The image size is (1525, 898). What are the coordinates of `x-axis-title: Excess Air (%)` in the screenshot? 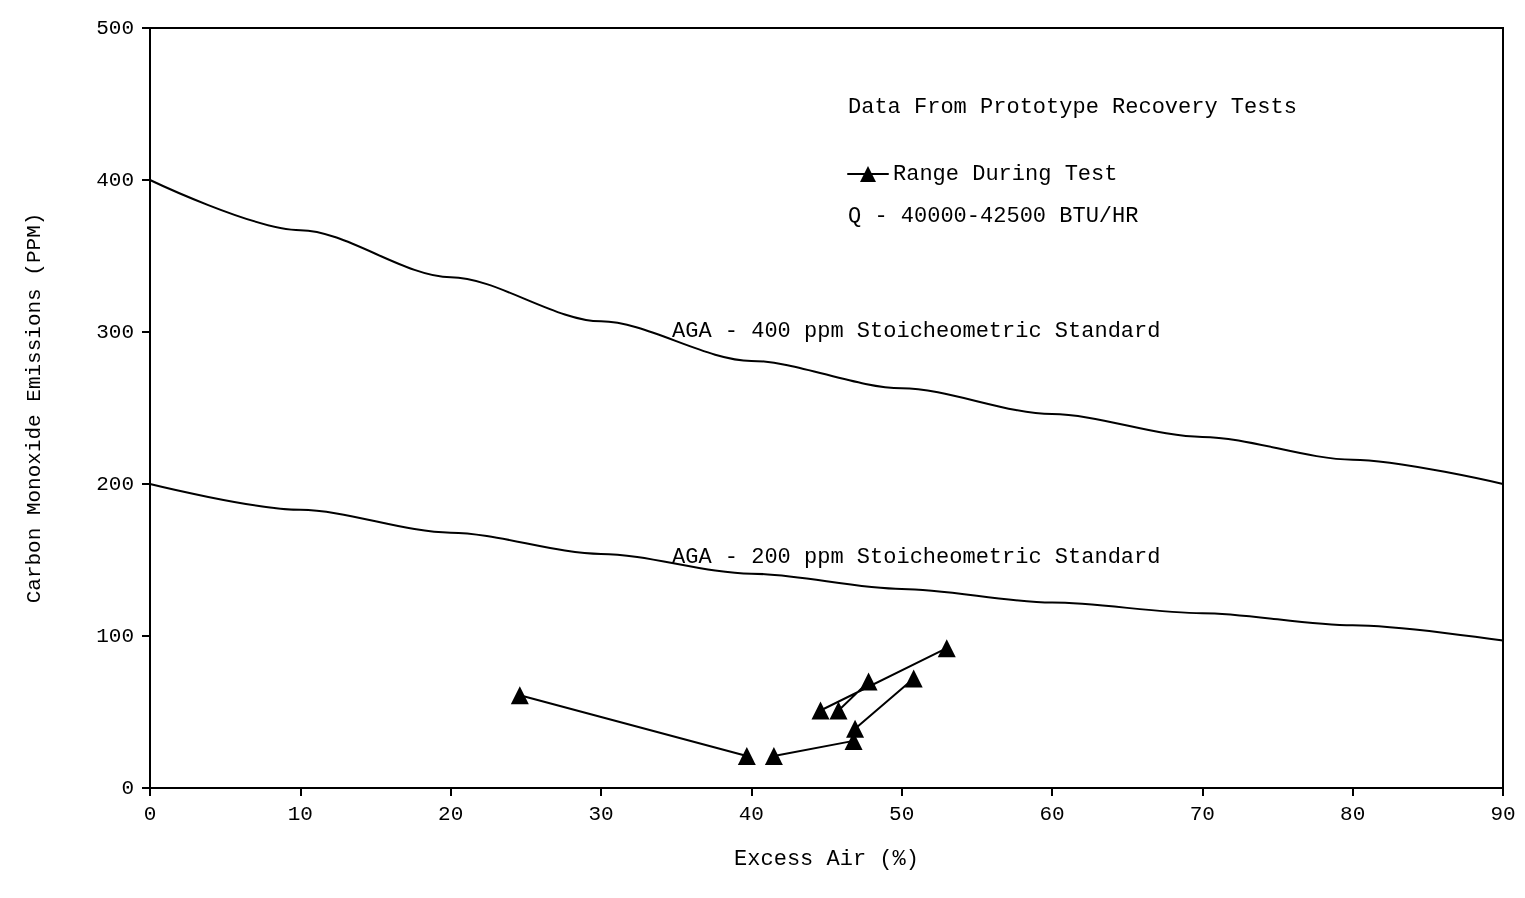 It's located at (826, 859).